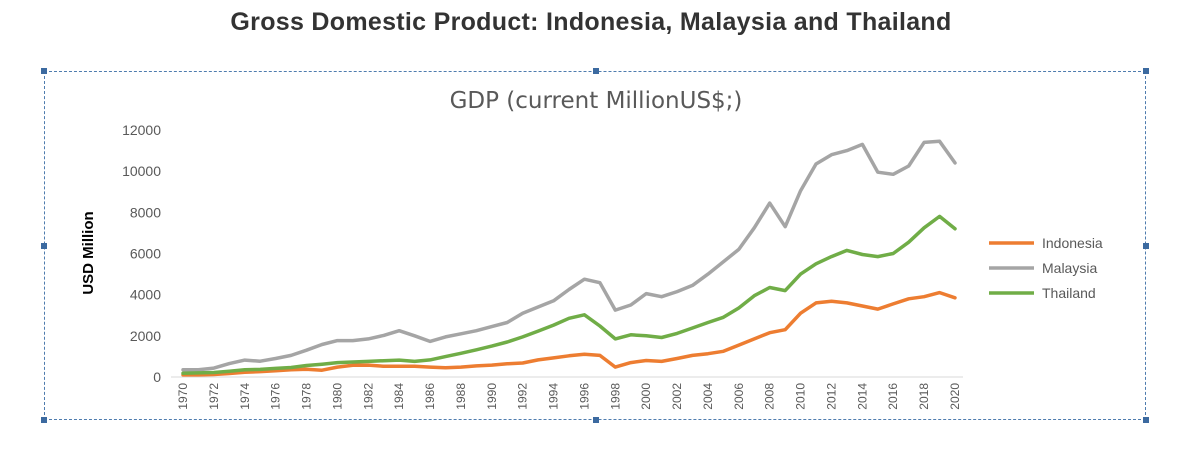 The image size is (1182, 457). What do you see at coordinates (214, 396) in the screenshot?
I see `x-tick-label: 1972` at bounding box center [214, 396].